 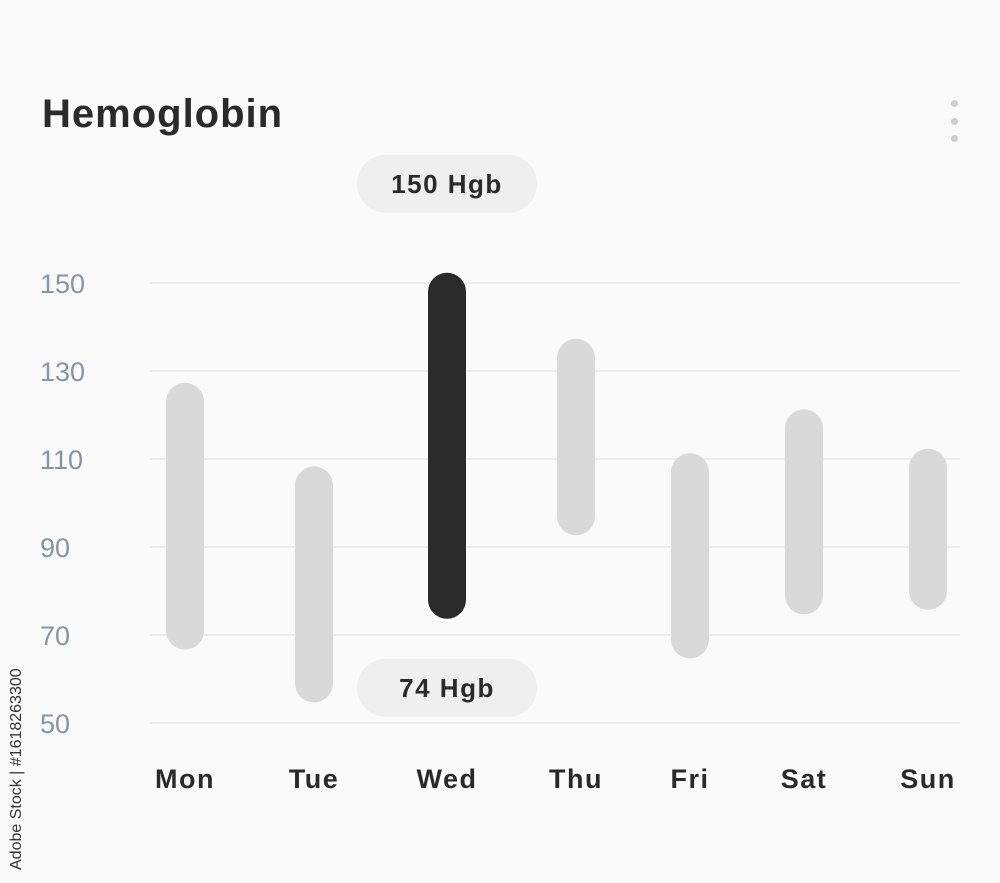 I want to click on x-category-label: Mon, so click(x=185, y=779).